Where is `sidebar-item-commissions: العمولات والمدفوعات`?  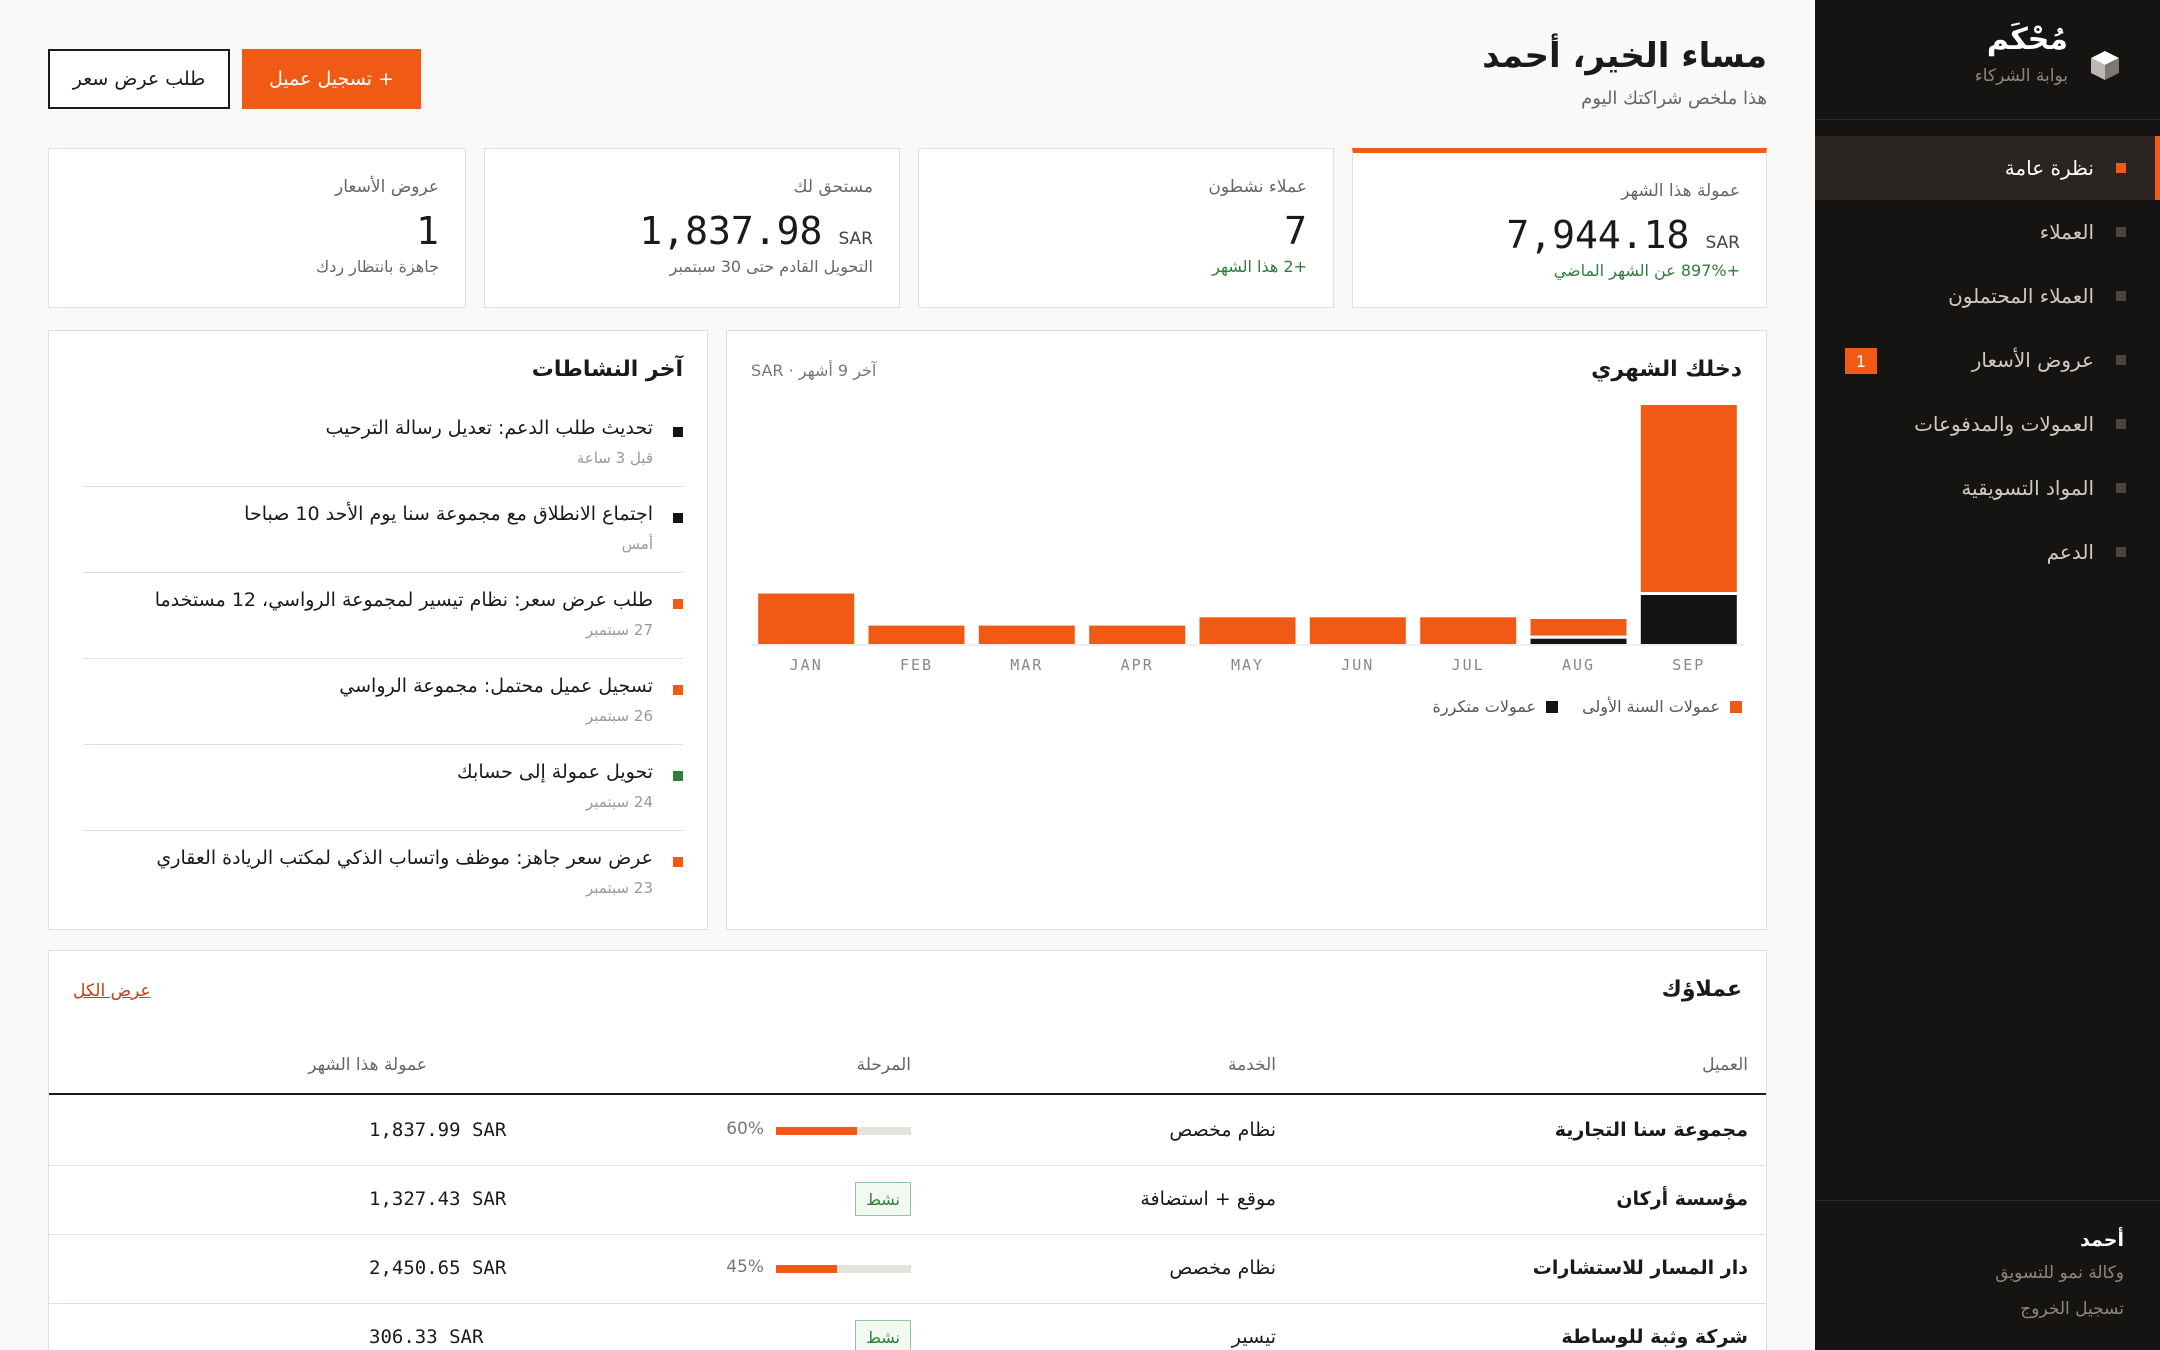 sidebar-item-commissions: العمولات والمدفوعات is located at coordinates (1987, 424).